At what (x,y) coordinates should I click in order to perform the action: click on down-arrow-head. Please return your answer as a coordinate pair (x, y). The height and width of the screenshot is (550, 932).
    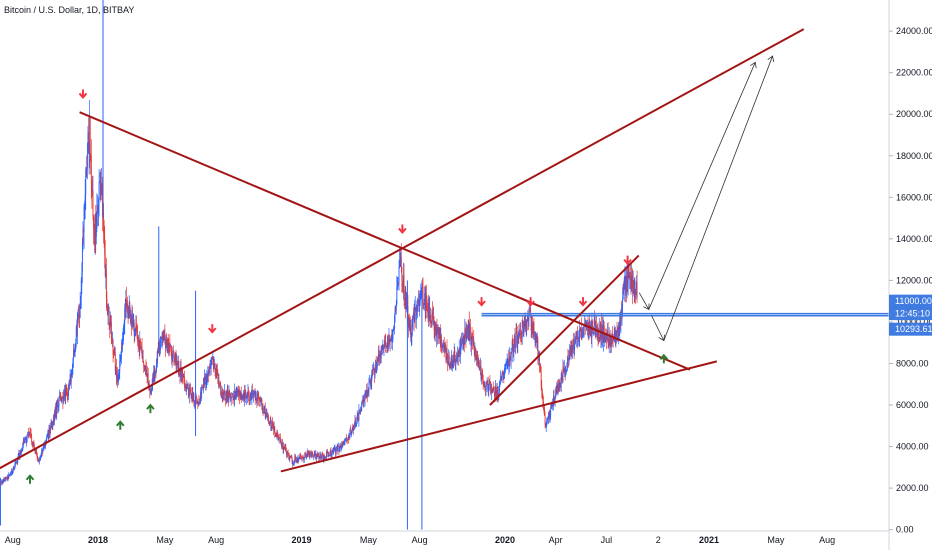
    Looking at the image, I should click on (627, 262).